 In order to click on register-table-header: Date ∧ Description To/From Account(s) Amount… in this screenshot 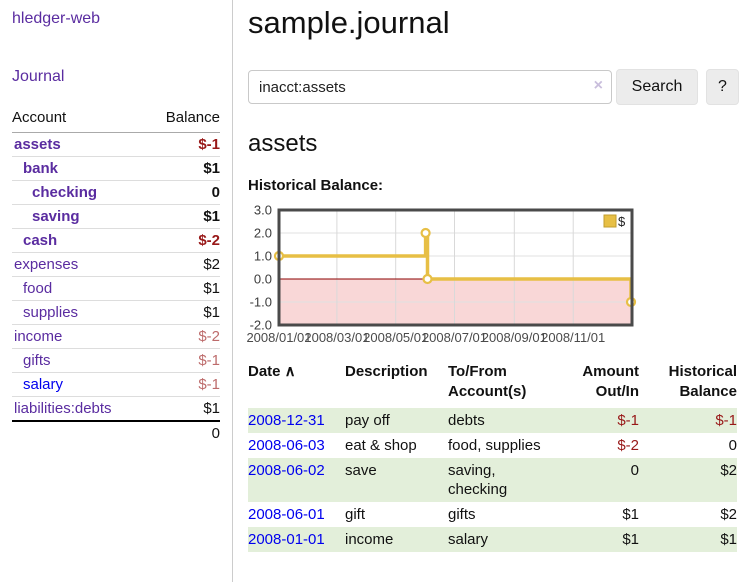, I will do `click(492, 385)`.